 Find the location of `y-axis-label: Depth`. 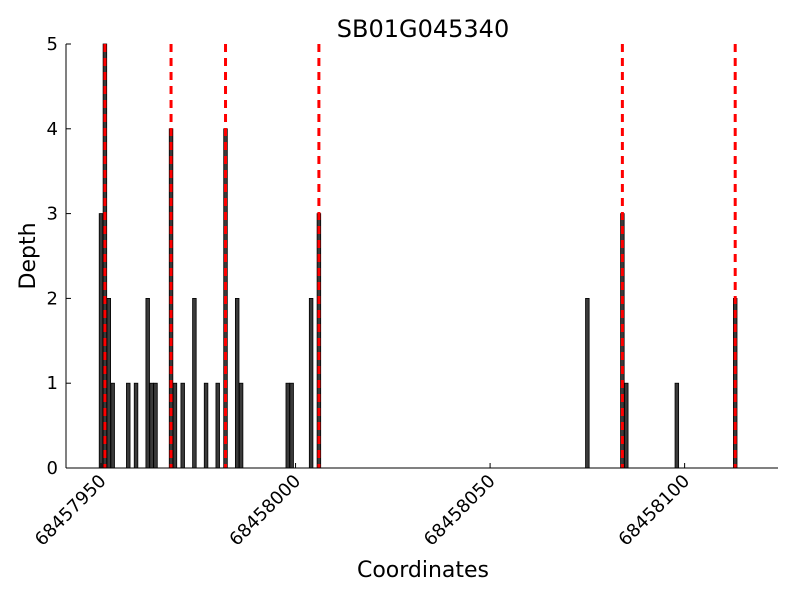

y-axis-label: Depth is located at coordinates (28, 255).